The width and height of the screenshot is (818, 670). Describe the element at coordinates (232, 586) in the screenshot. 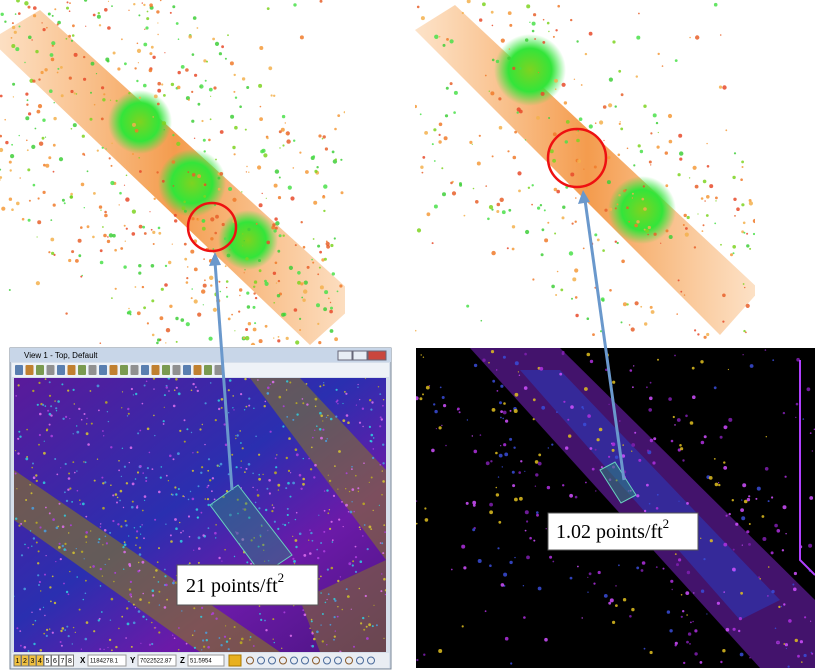

I see `label-text: 21 points/ft` at that location.